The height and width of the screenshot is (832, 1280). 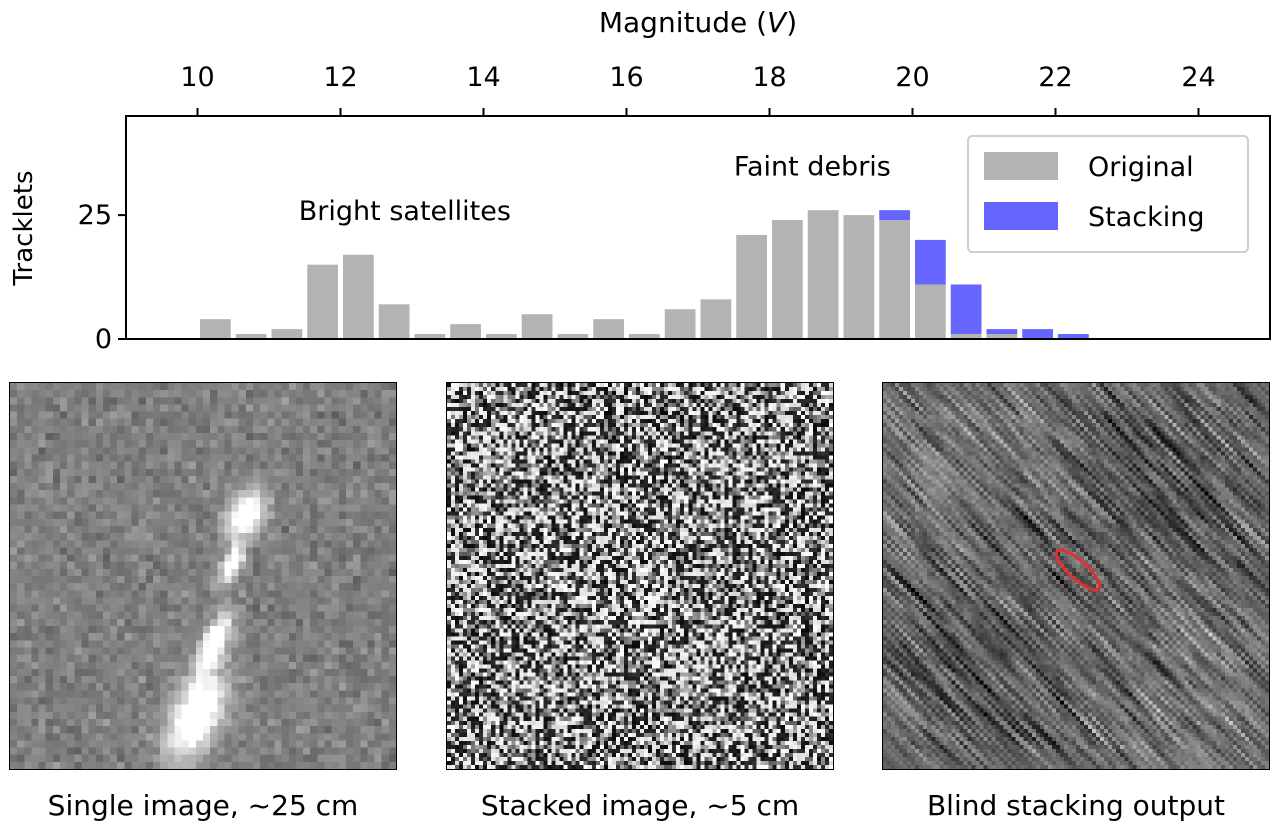 What do you see at coordinates (912, 77) in the screenshot?
I see `x-tick-label: 20` at bounding box center [912, 77].